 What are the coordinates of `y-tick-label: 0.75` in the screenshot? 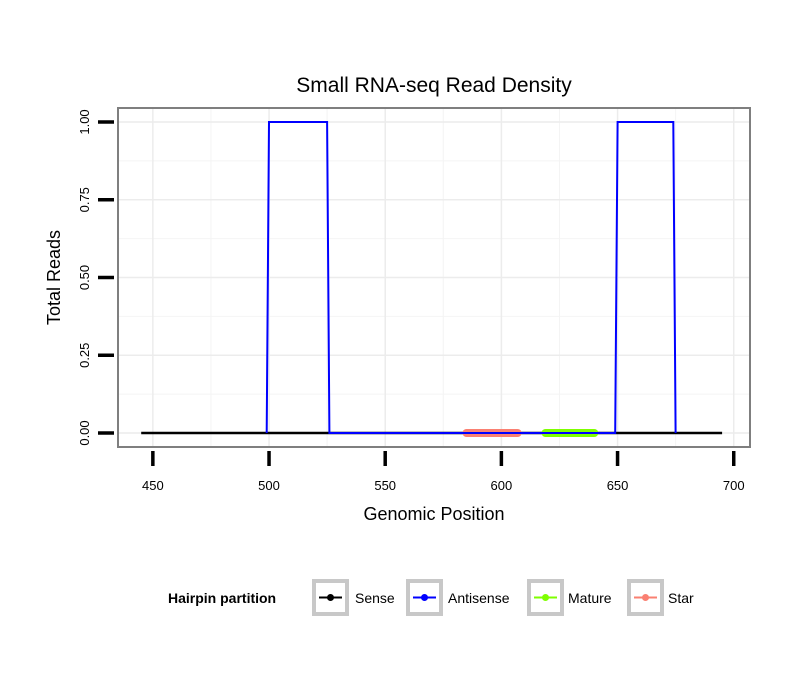 It's located at (84, 199).